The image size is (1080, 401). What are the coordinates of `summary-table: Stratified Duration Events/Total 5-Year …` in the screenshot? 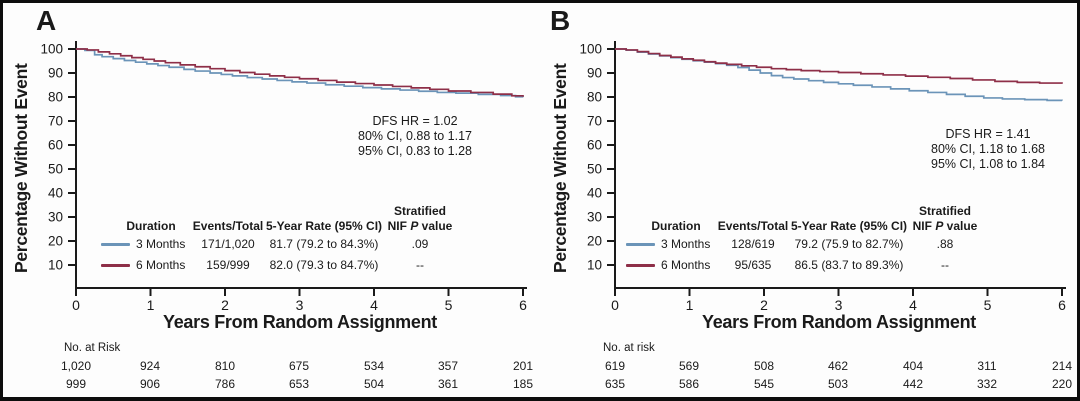 It's located at (273, 244).